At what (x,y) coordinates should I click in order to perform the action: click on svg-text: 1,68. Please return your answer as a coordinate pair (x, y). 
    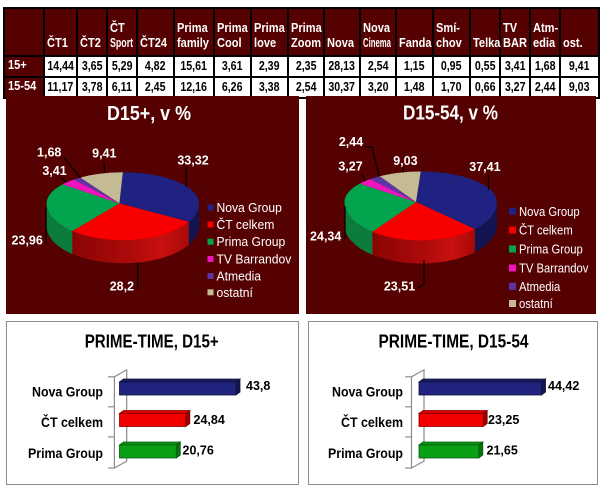
    Looking at the image, I should click on (49, 153).